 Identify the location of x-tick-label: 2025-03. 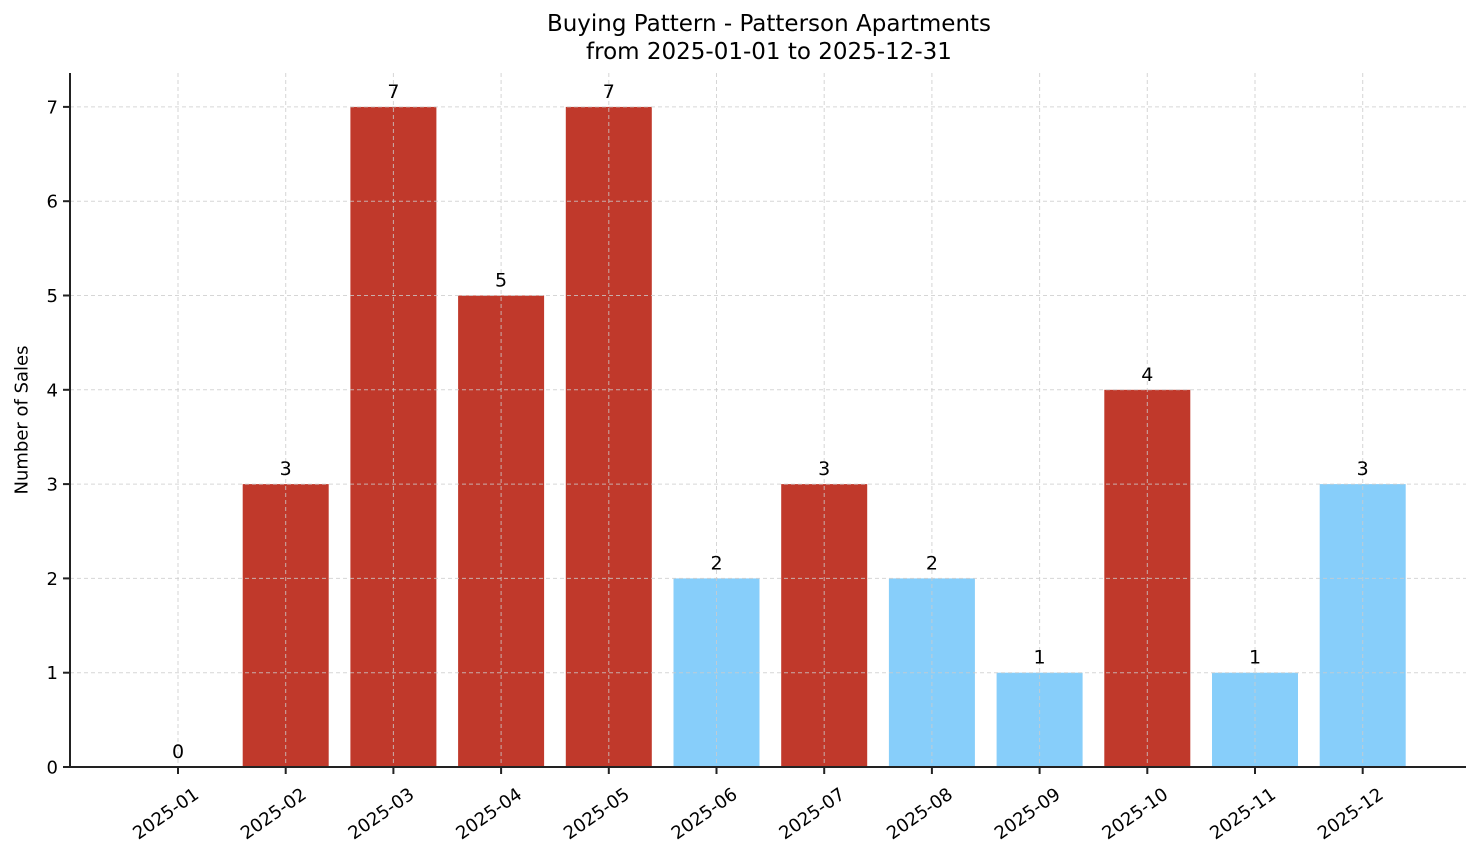
(382, 814).